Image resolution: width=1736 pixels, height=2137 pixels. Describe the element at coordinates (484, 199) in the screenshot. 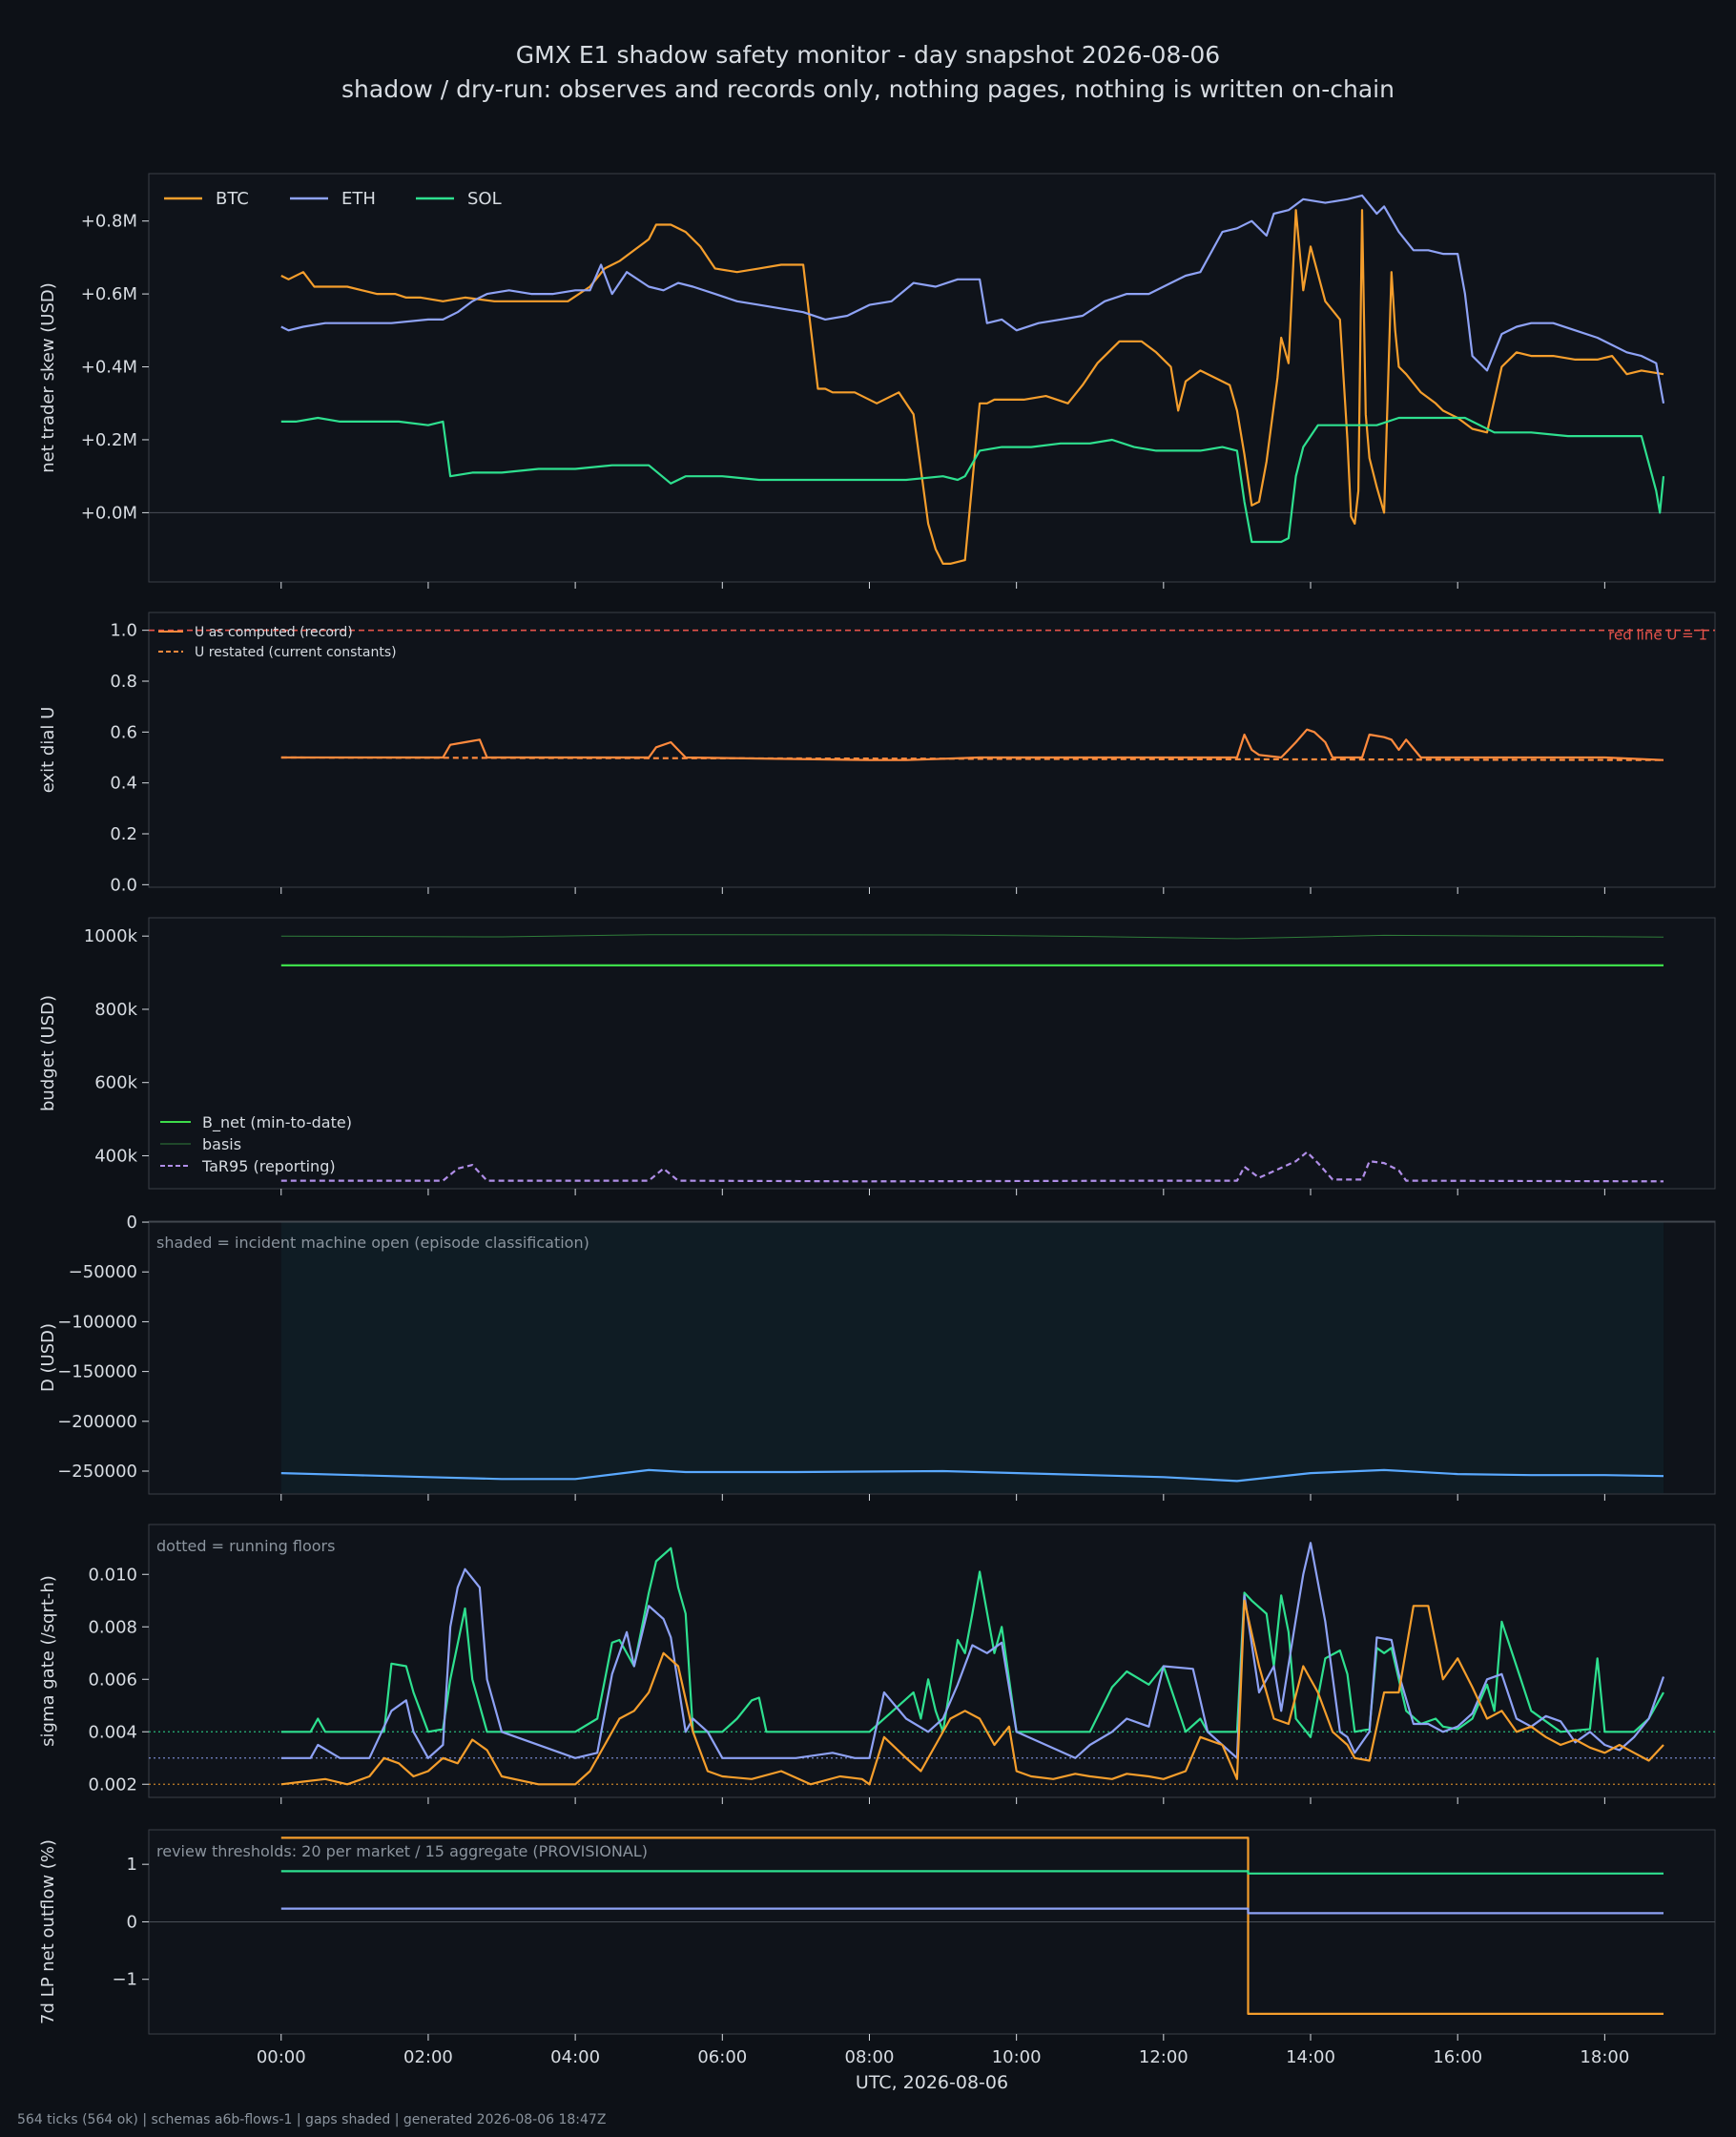

I see `legend-label: SOL` at that location.